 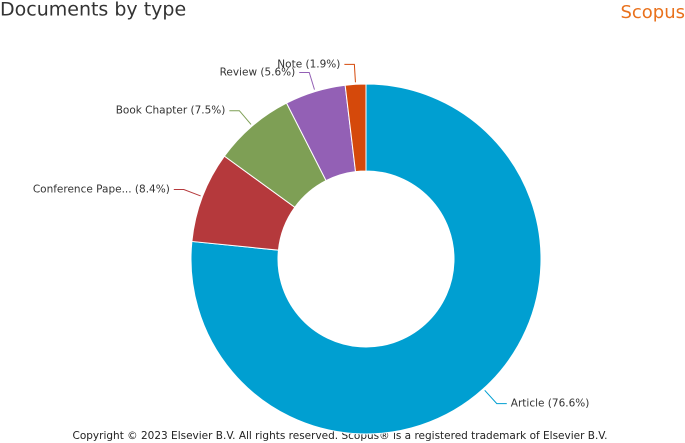 What do you see at coordinates (652, 12) in the screenshot?
I see `brand-logo: Scopus` at bounding box center [652, 12].